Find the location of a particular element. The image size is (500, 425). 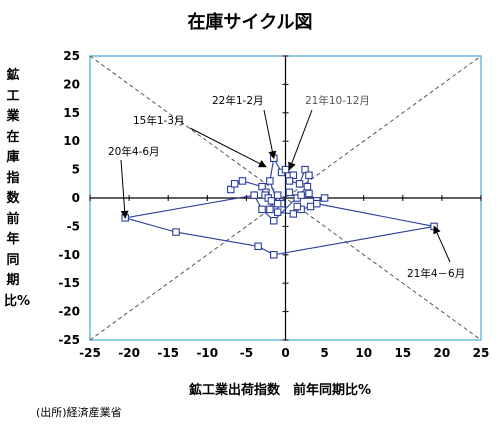

x-tick-label: -25 is located at coordinates (90, 353).